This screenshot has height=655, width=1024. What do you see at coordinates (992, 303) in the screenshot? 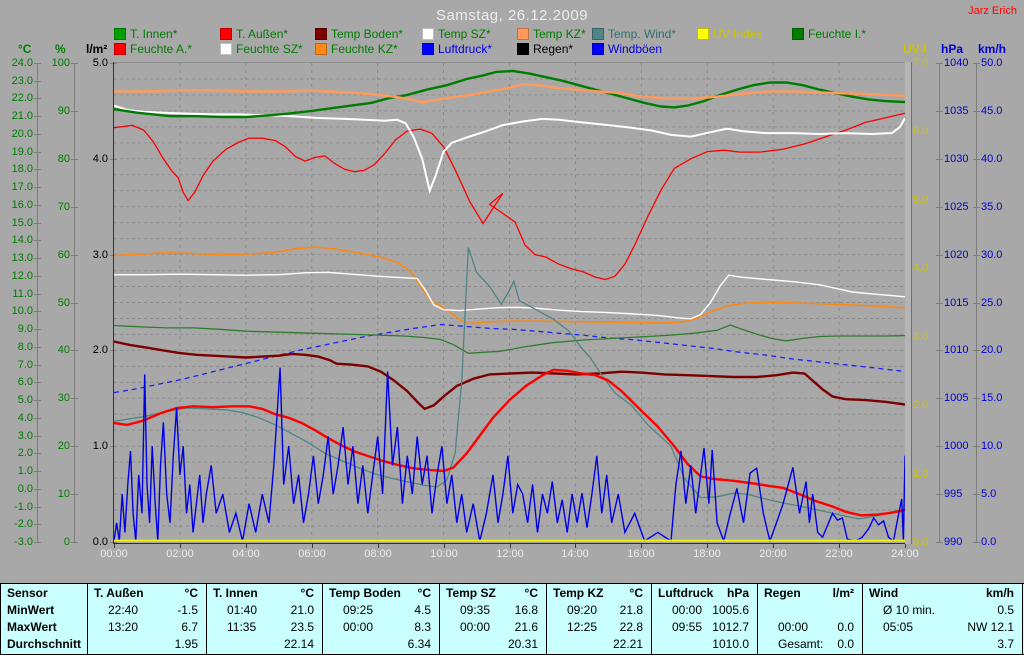
I see `axis-kmh-tick-label: 25.0` at bounding box center [992, 303].